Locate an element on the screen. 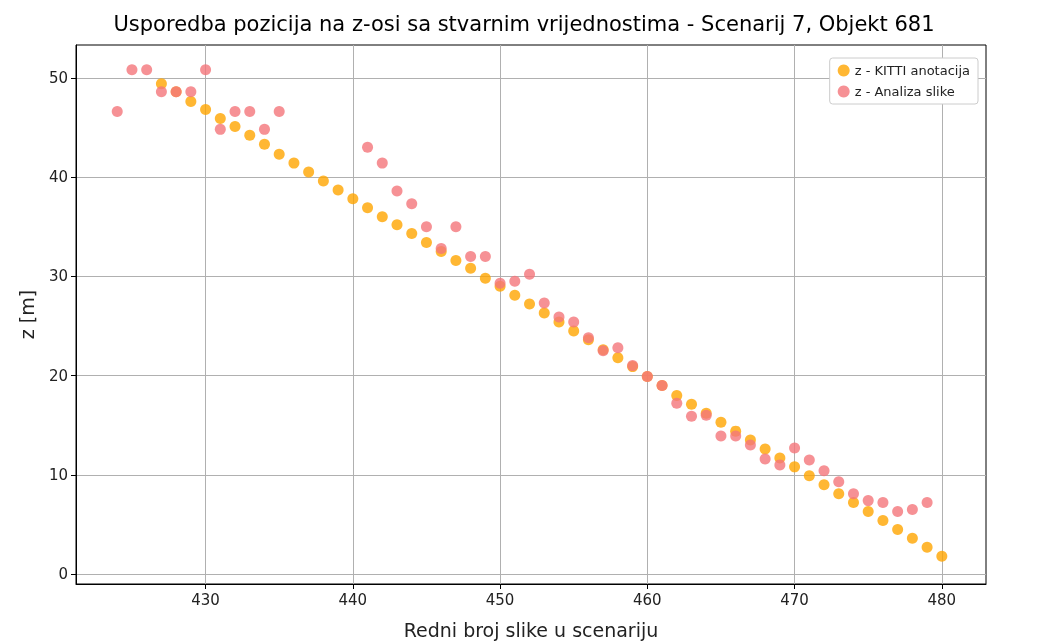 The height and width of the screenshot is (644, 1048). y-tick-label: 20 is located at coordinates (58, 375).